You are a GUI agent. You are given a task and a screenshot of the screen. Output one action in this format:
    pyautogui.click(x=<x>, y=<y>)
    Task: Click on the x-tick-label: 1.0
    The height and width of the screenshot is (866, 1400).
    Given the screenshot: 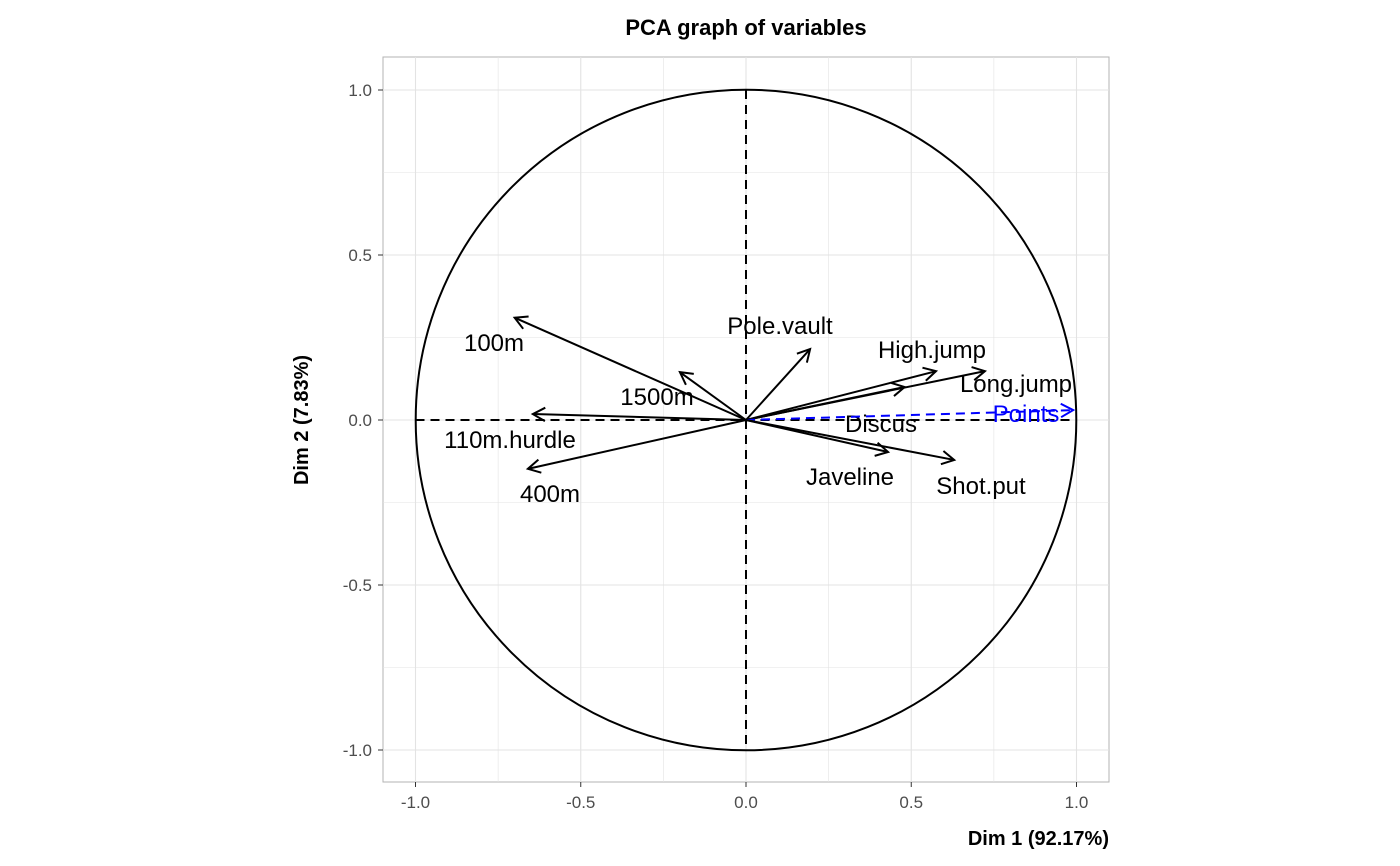 What is the action you would take?
    pyautogui.click(x=1077, y=802)
    